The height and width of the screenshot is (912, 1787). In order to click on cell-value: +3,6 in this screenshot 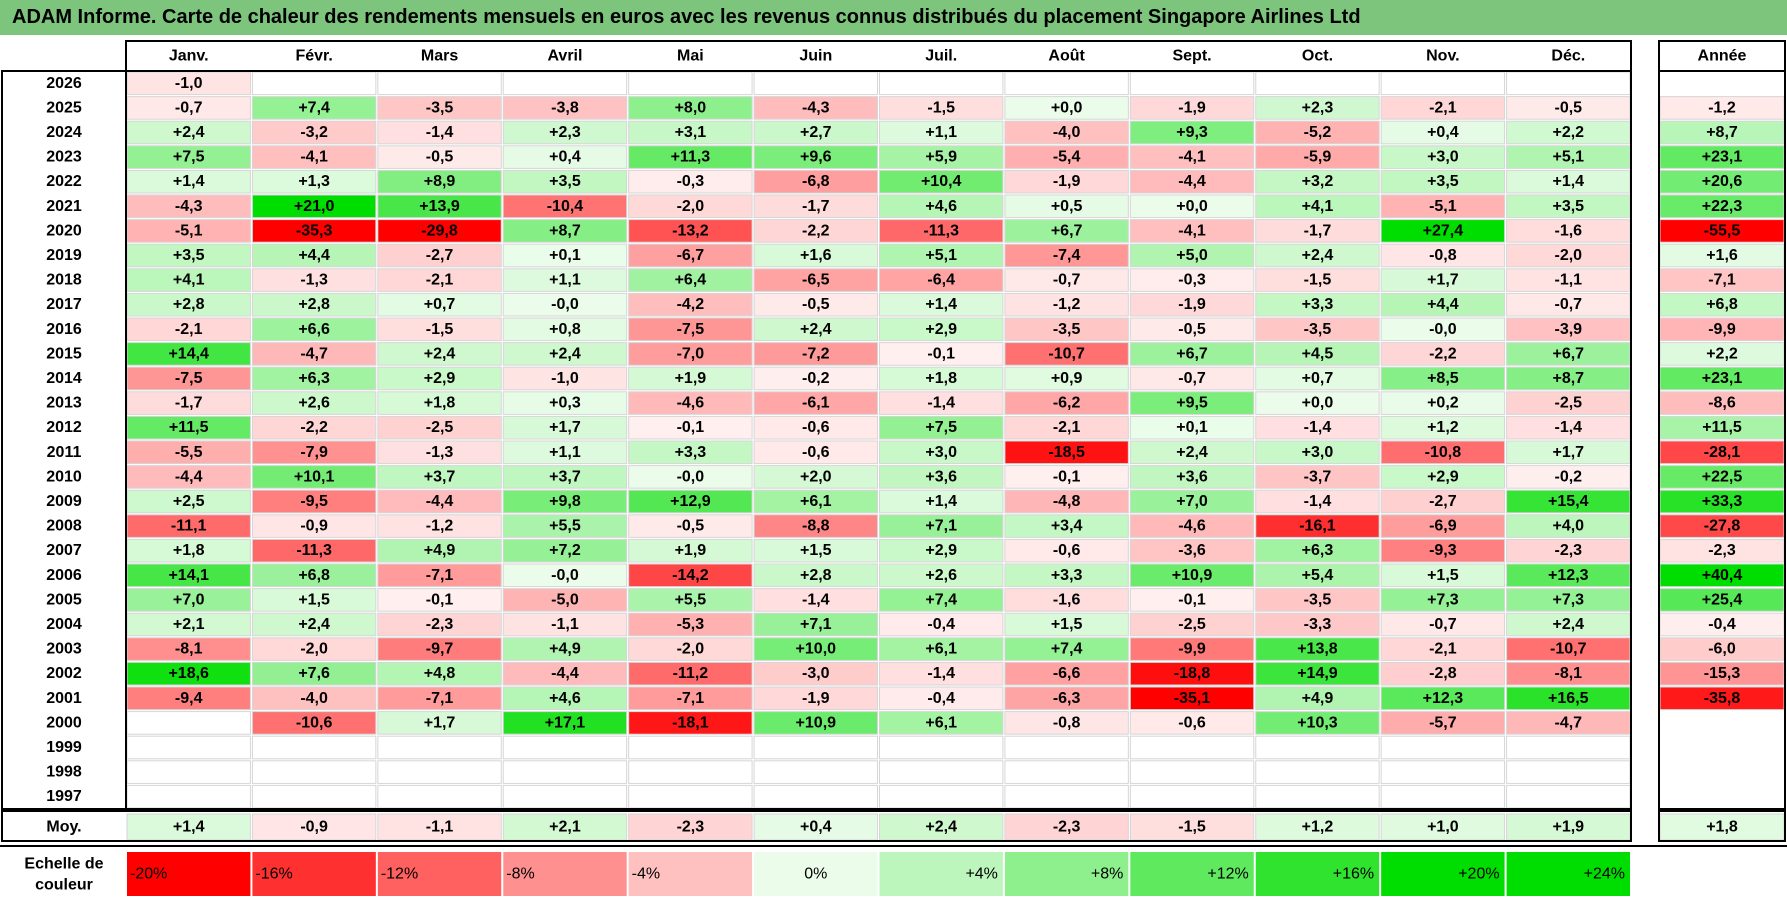, I will do `click(941, 476)`.